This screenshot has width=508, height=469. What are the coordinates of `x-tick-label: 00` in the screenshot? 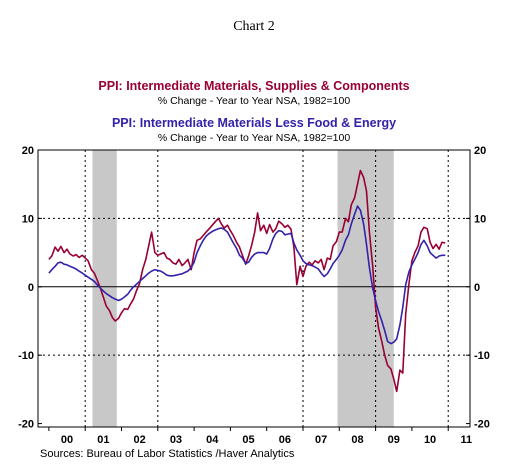 It's located at (67, 440).